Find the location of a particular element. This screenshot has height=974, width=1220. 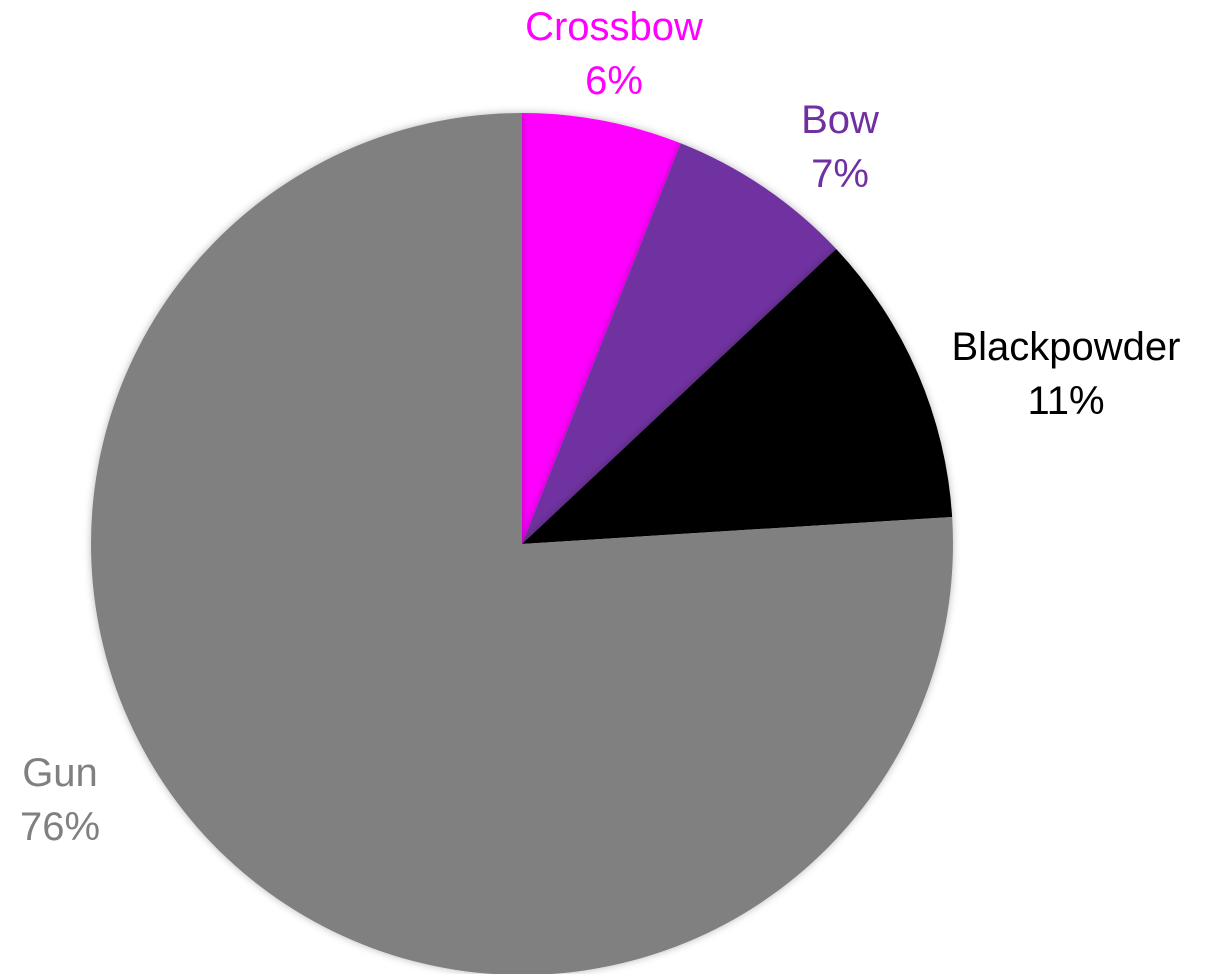

slice-label-name-blackpowder: Blackpowder is located at coordinates (1065, 347).